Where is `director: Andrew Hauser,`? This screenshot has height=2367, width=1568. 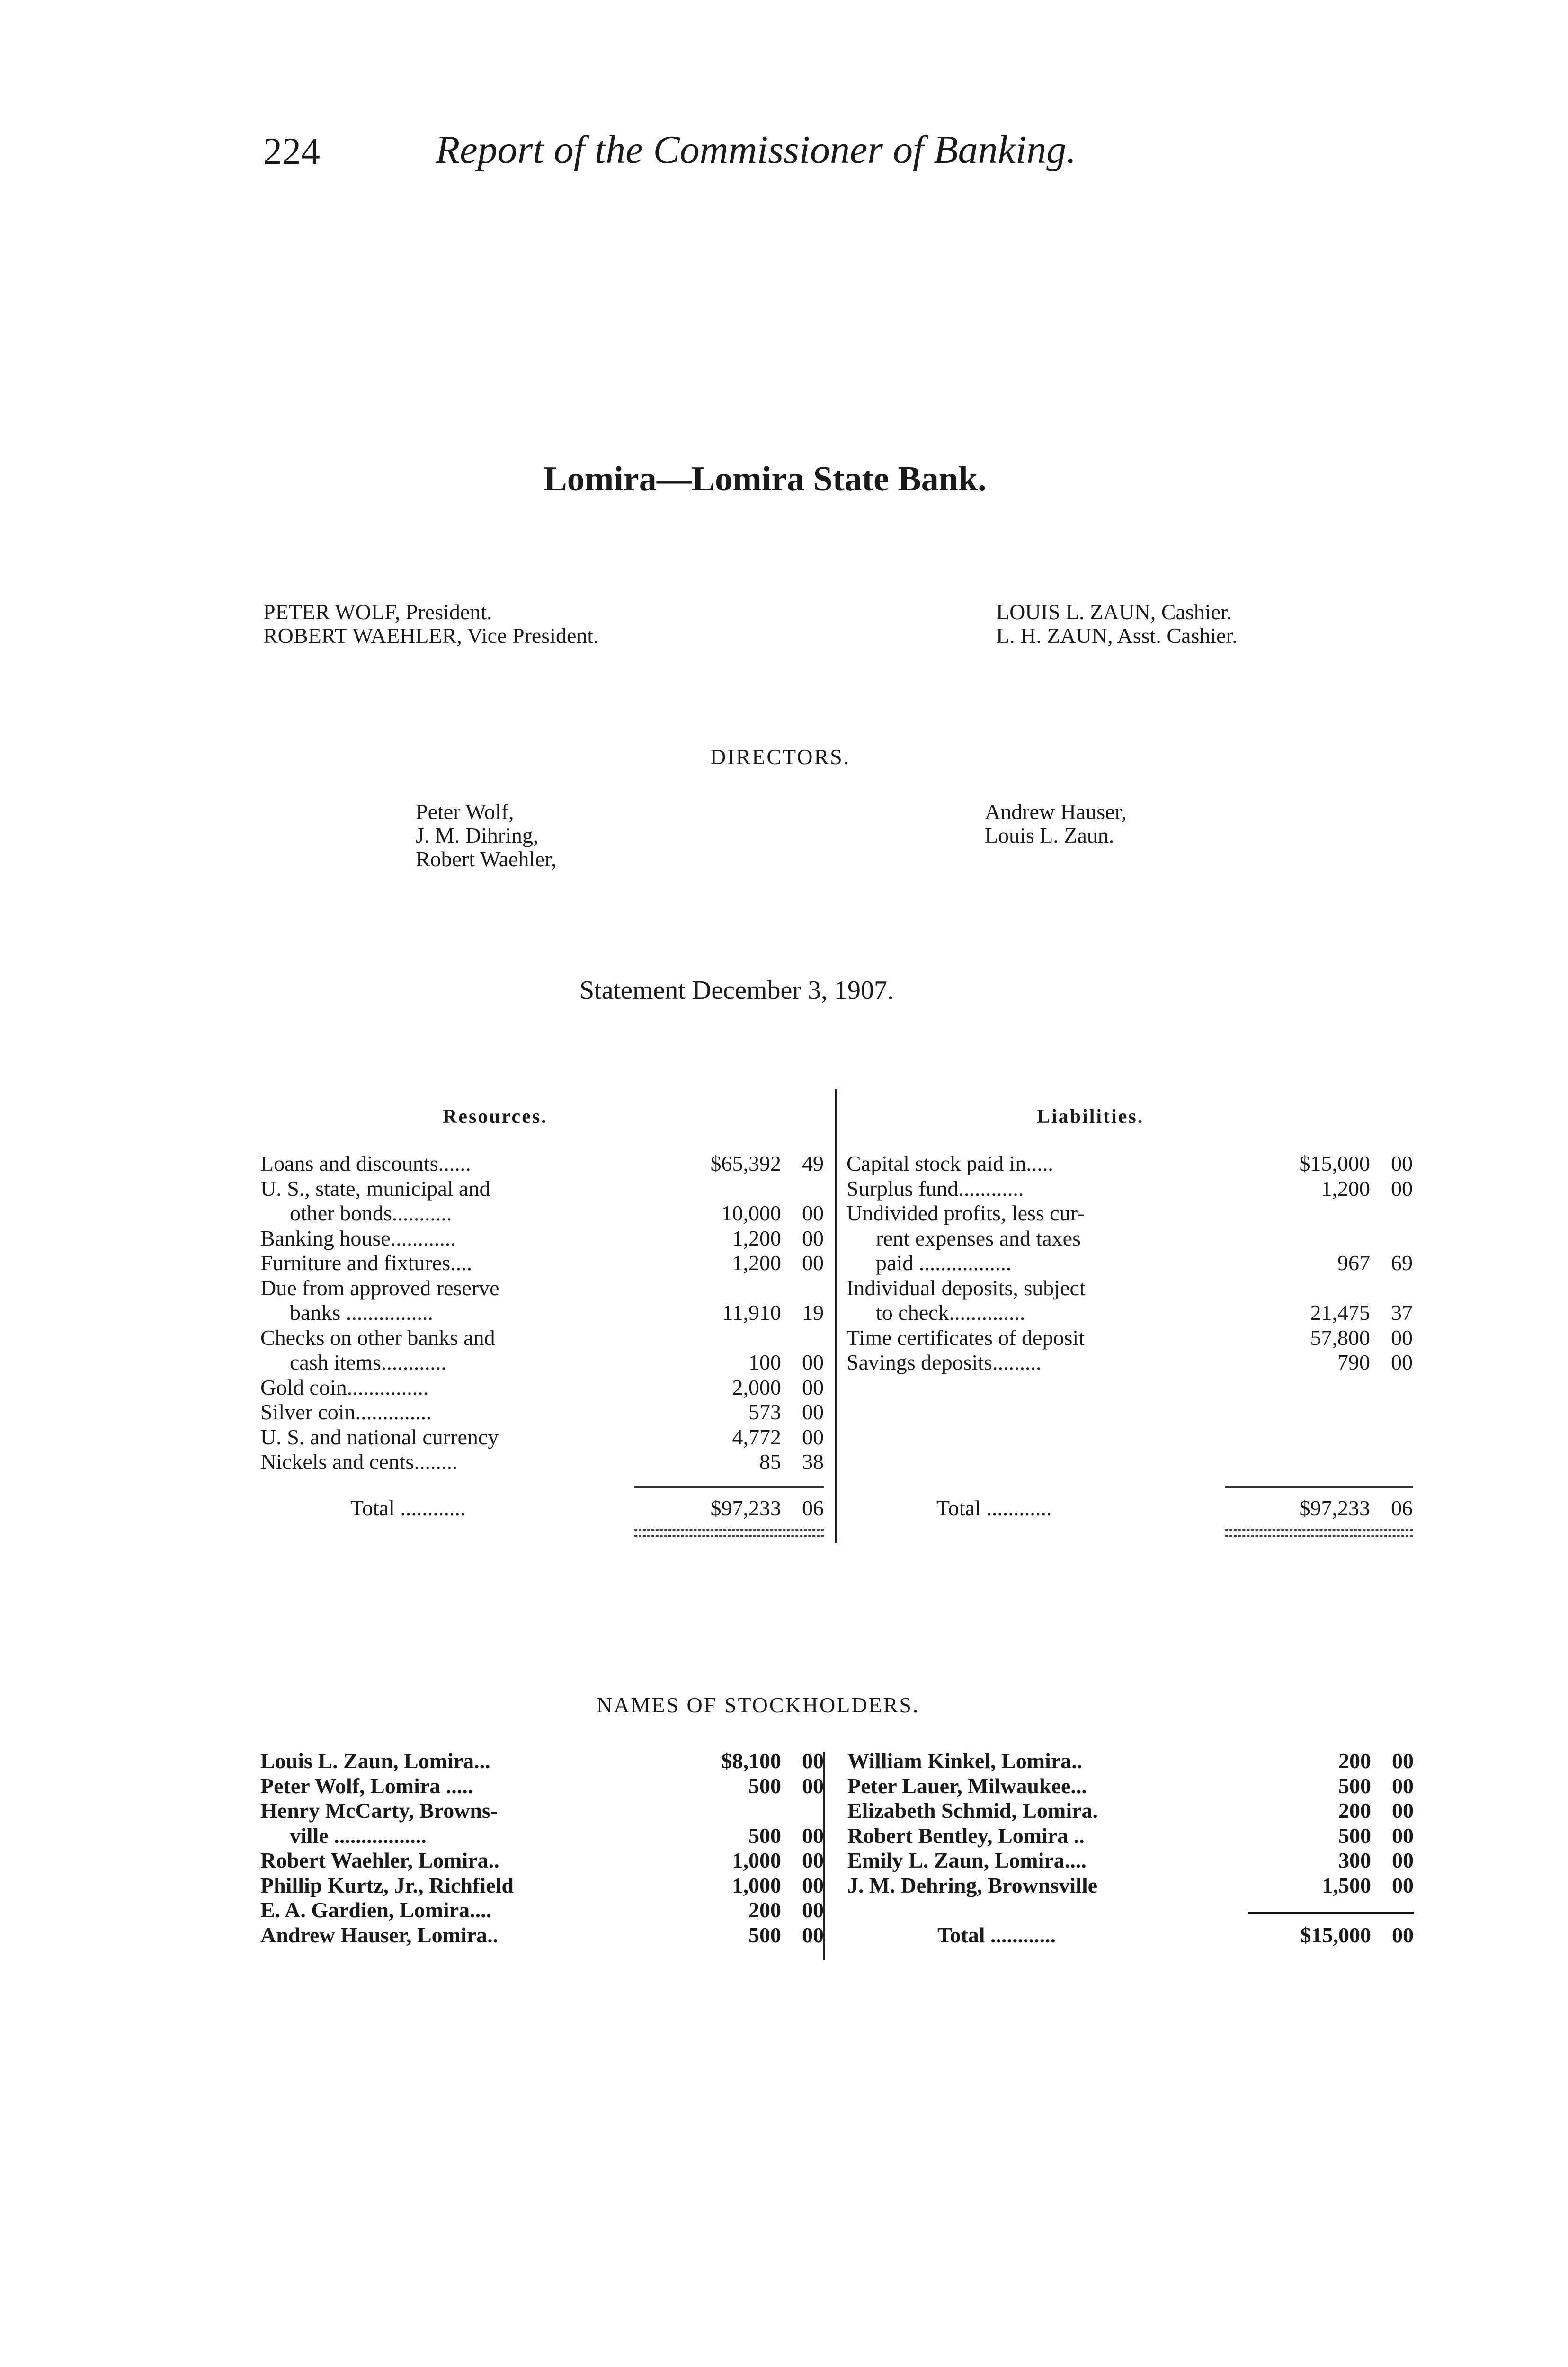 director: Andrew Hauser, is located at coordinates (1056, 812).